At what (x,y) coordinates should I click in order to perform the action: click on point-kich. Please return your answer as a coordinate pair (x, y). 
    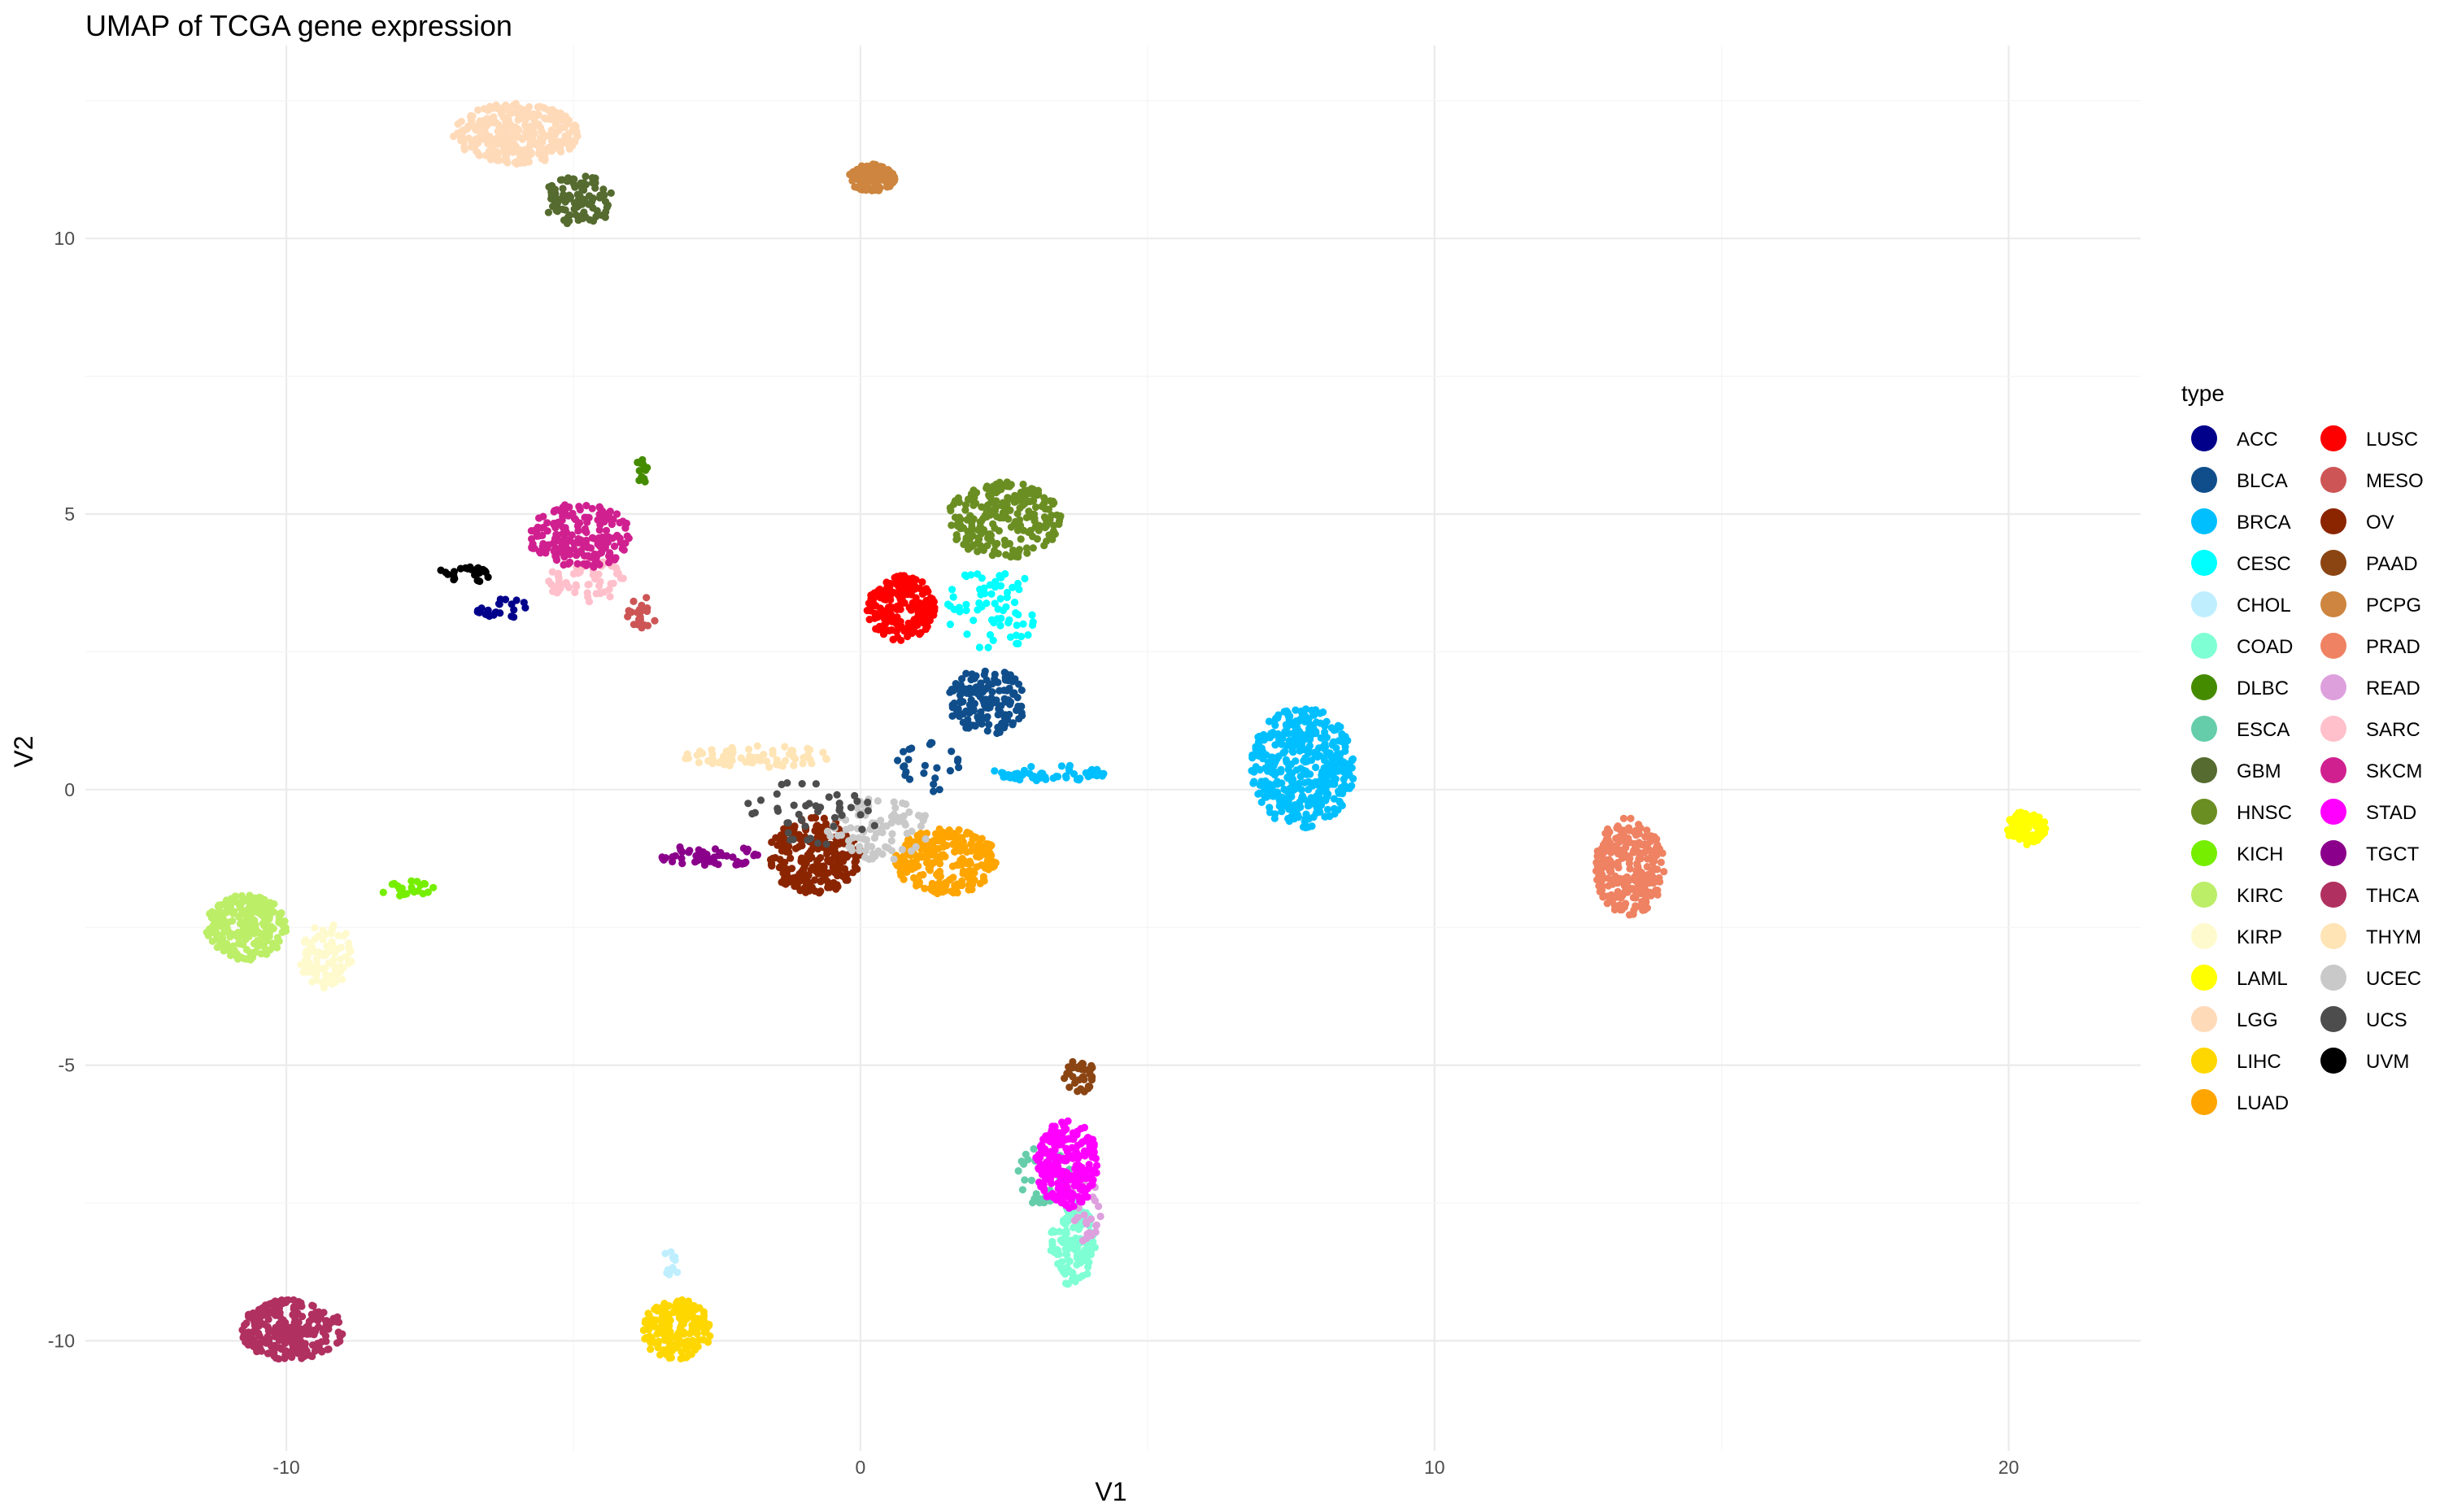
    Looking at the image, I should click on (404, 895).